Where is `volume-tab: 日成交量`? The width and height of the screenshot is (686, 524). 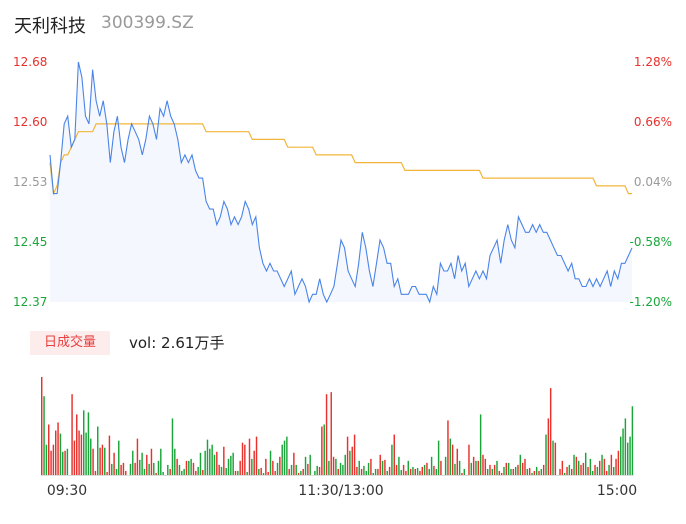 volume-tab: 日成交量 is located at coordinates (70, 343).